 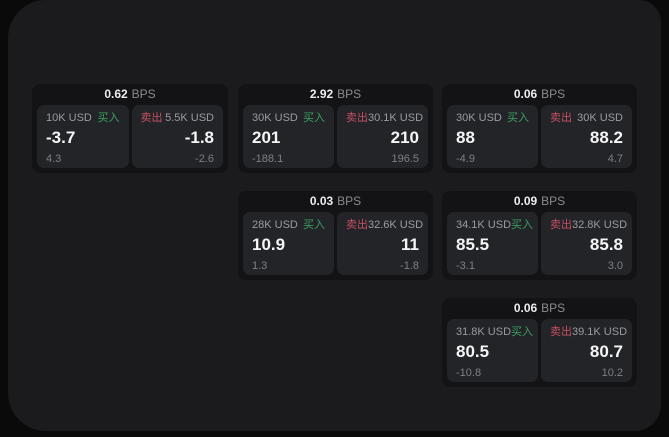 I want to click on sell-notional: 30.1K USD, so click(x=396, y=118).